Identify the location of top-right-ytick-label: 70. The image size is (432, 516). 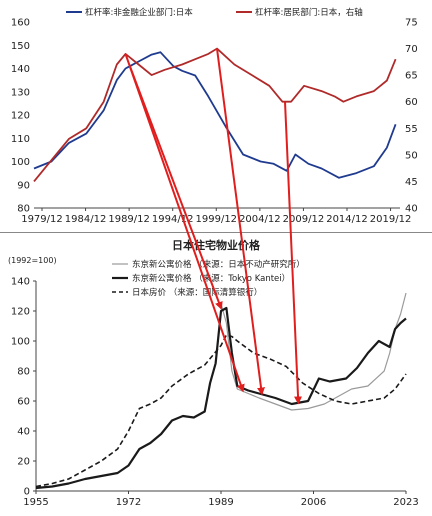
(411, 49).